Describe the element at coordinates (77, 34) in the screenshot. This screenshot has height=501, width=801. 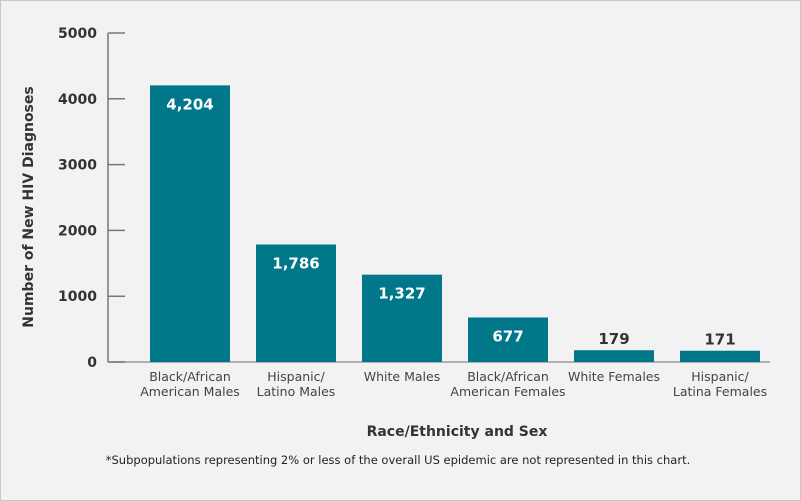
I see `y-tick-label: 5000` at that location.